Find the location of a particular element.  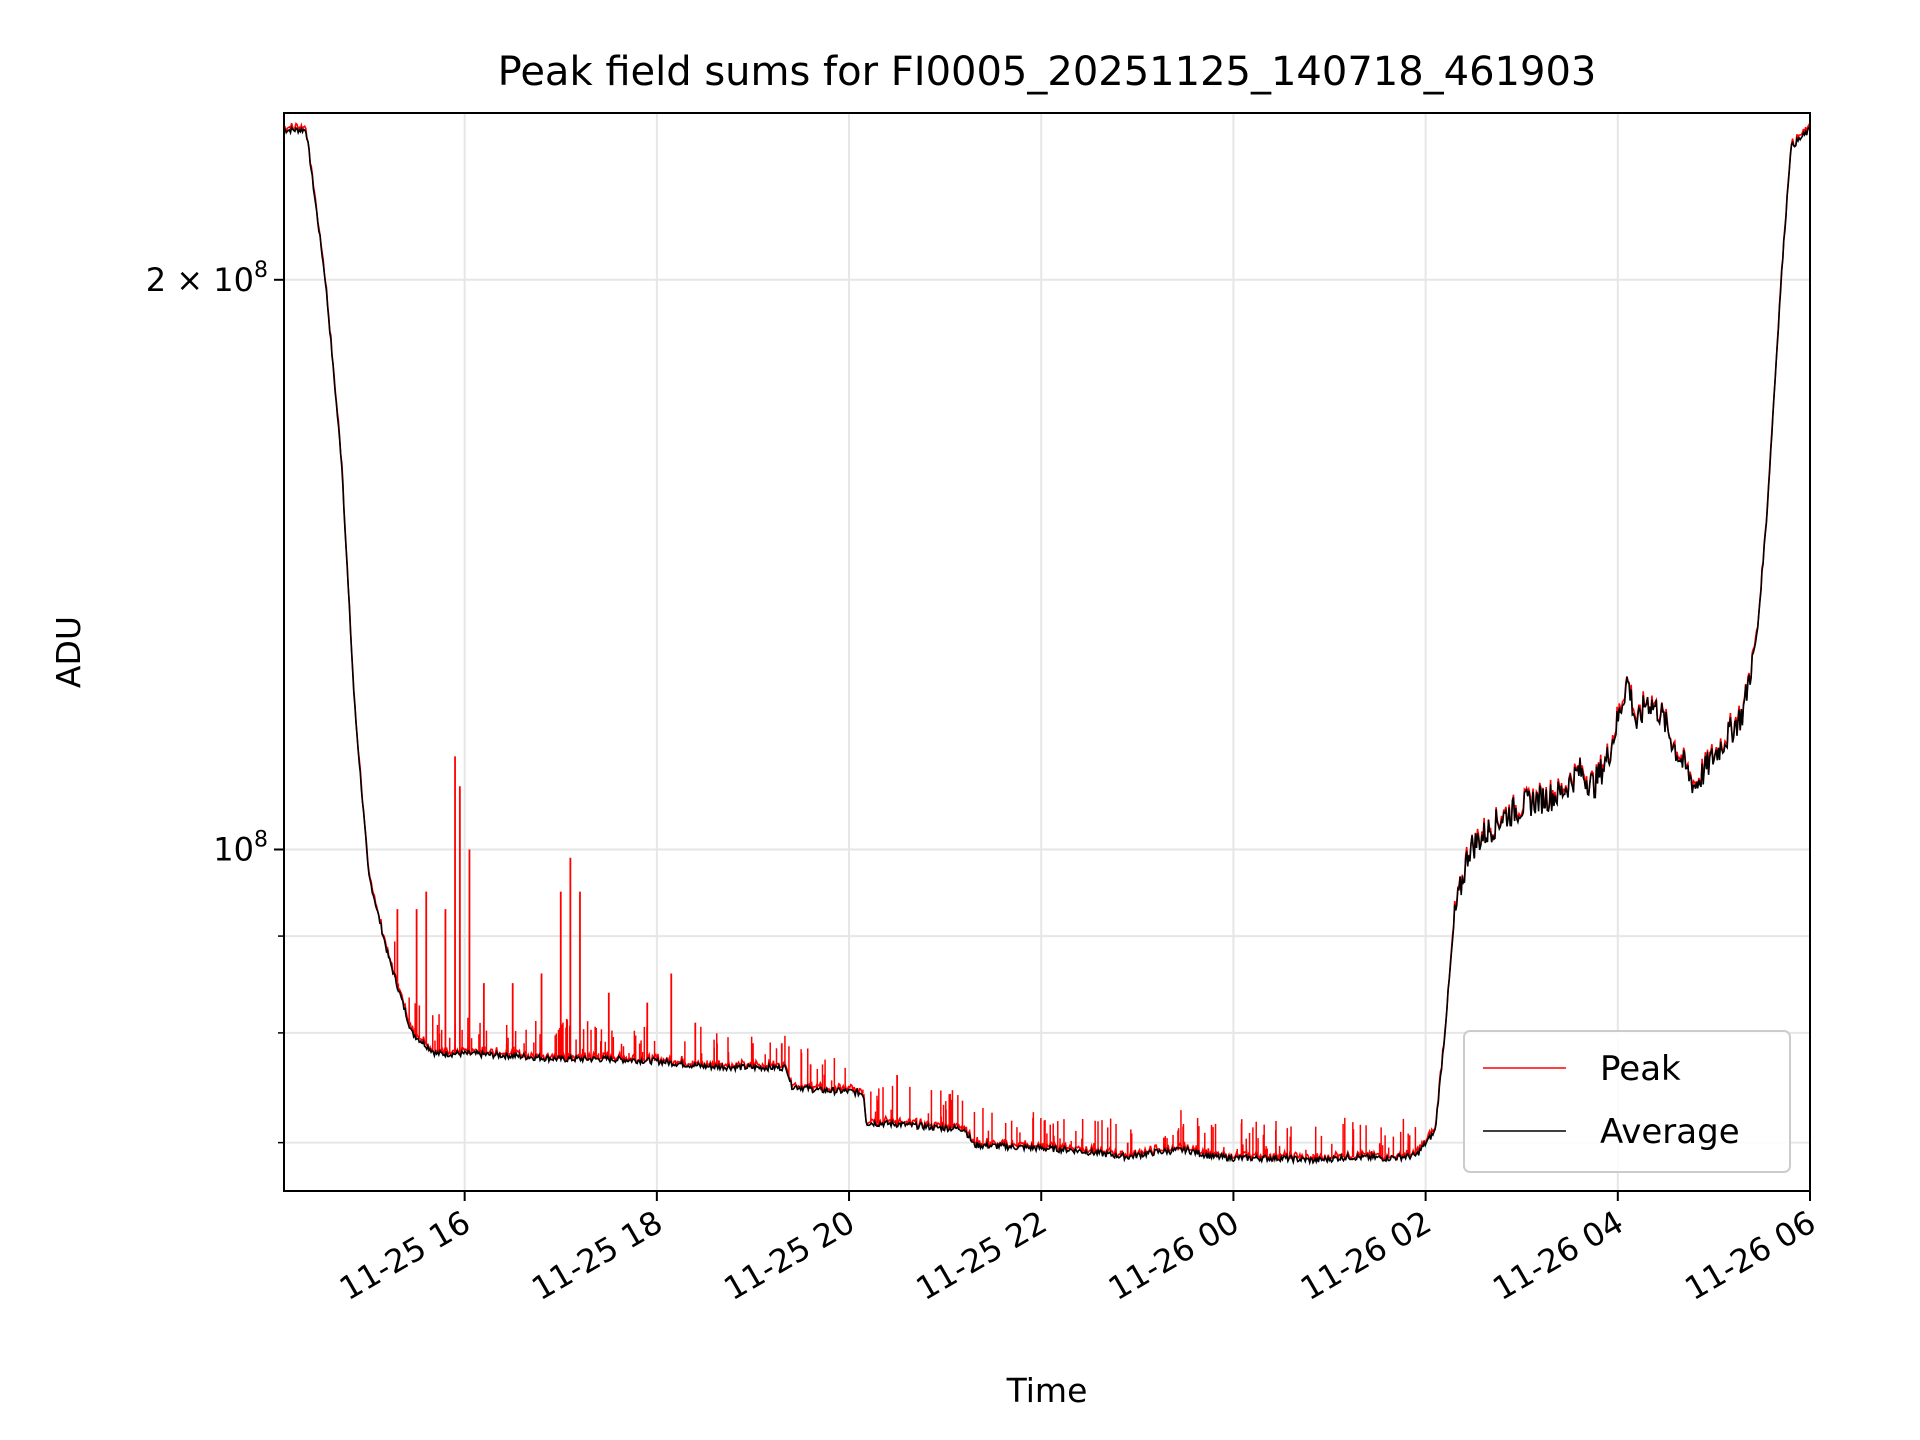

y-tick-label: 2 × 108 is located at coordinates (207, 278).